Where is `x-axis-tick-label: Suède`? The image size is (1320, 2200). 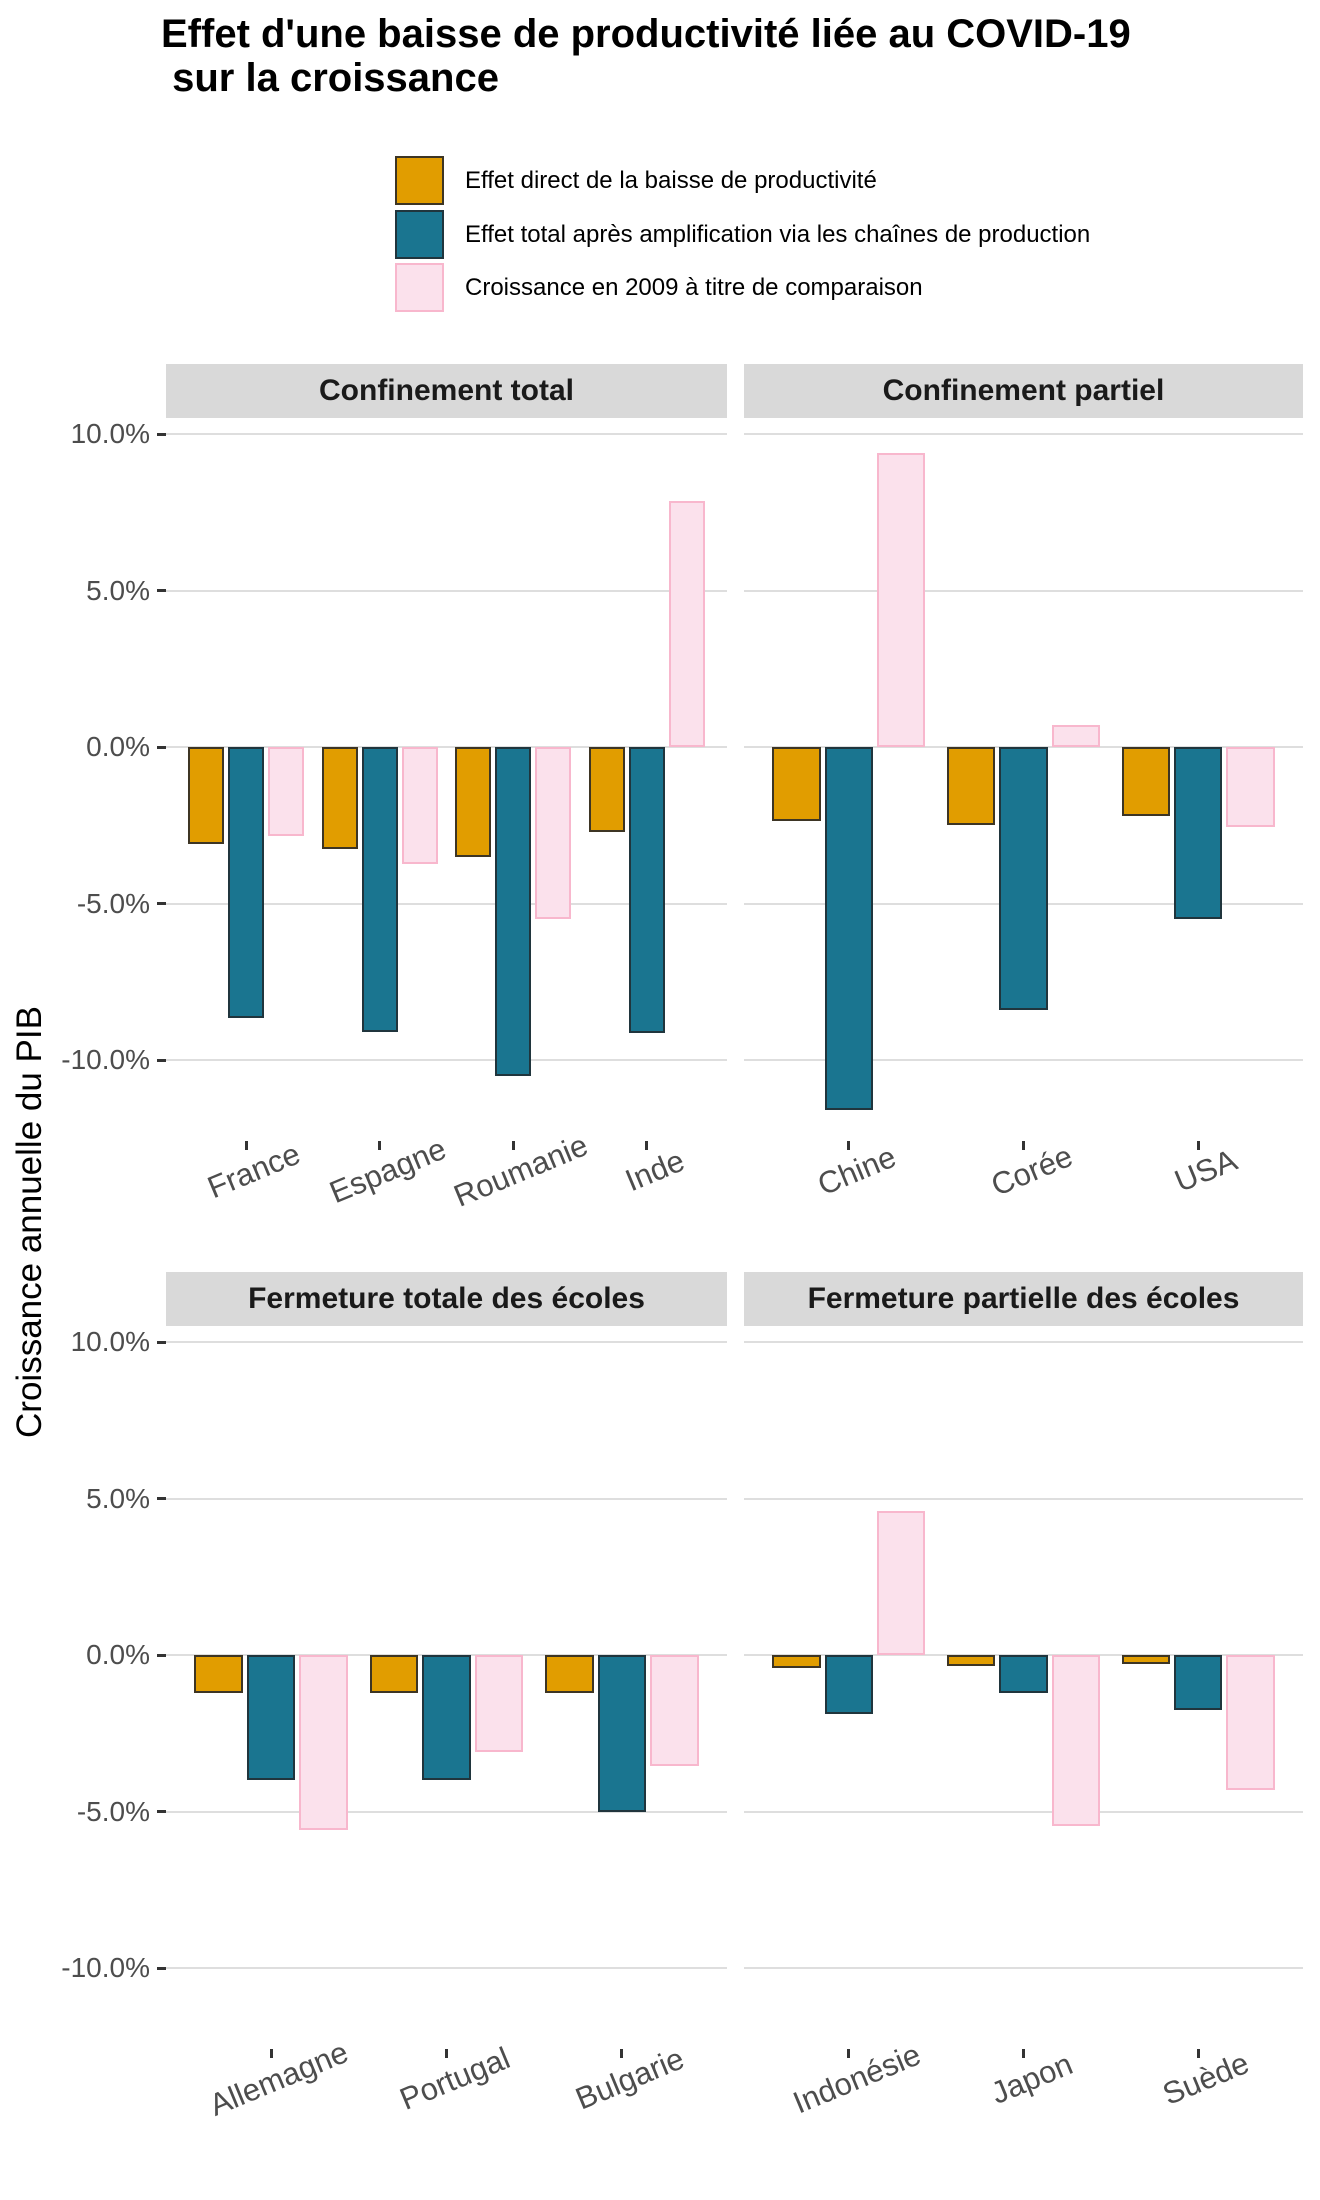 x-axis-tick-label: Suède is located at coordinates (1206, 2078).